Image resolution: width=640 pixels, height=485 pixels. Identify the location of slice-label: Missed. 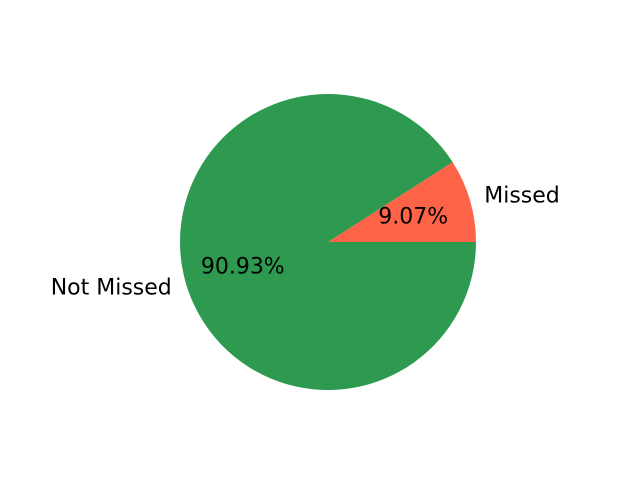
(522, 196).